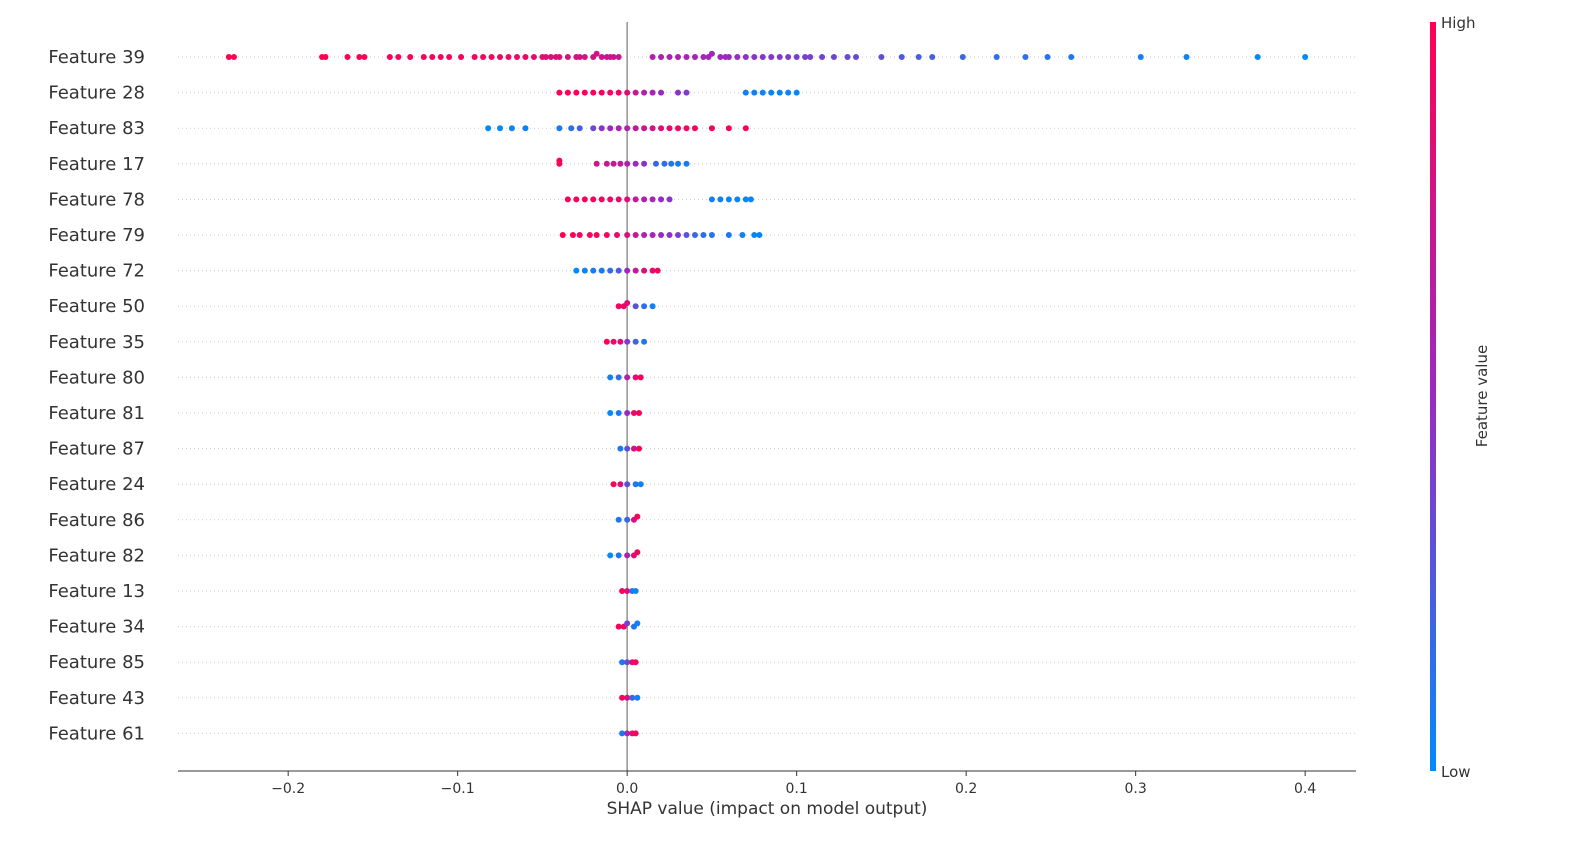 This screenshot has width=1584, height=849. I want to click on x-tick-label: 0.1, so click(797, 789).